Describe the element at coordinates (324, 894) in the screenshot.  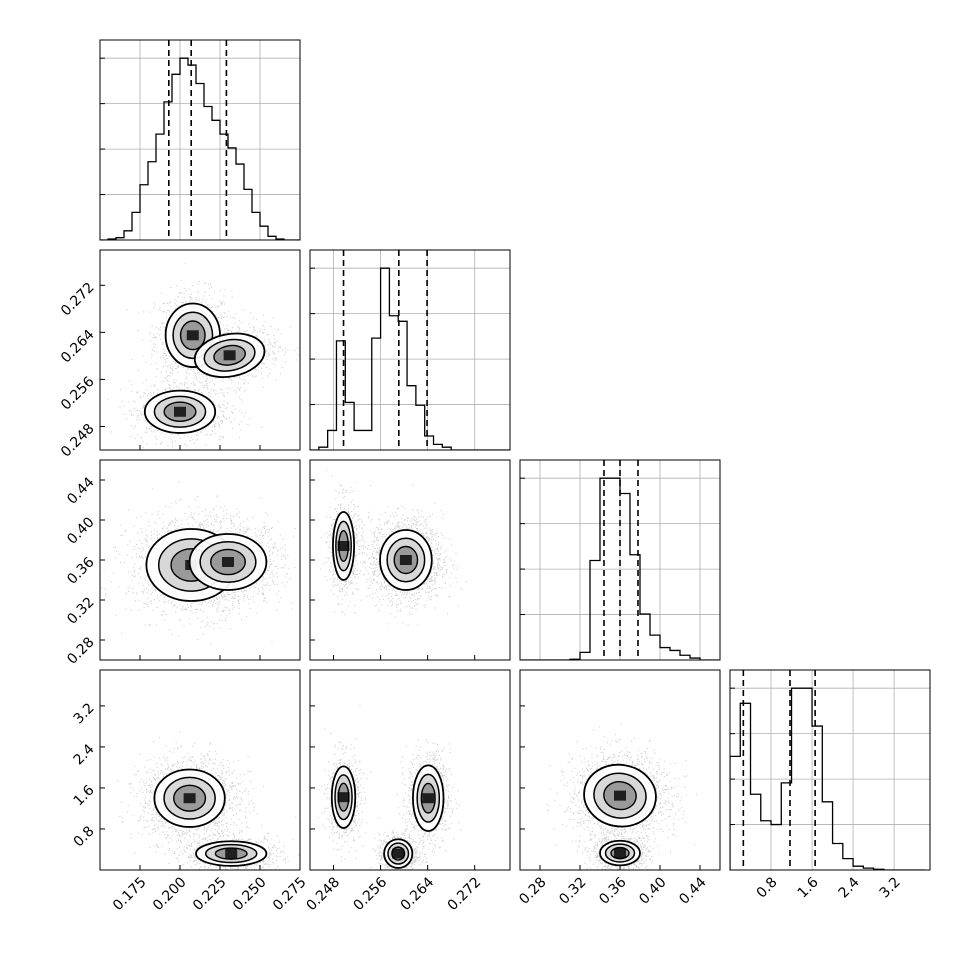
I see `x-tick-label: 0.248` at that location.